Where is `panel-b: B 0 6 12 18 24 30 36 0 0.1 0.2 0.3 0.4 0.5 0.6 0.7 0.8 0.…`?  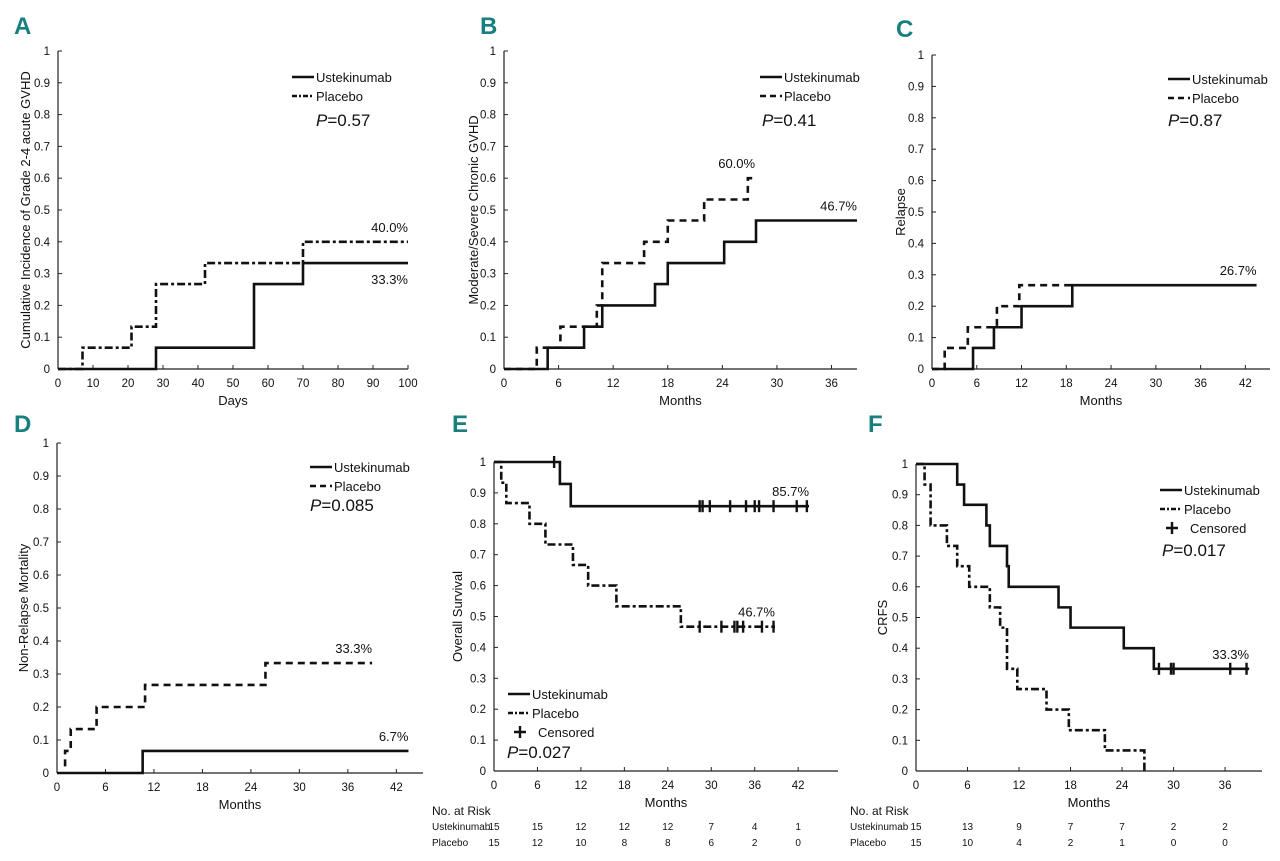
panel-b: B 0 6 12 18 24 30 36 0 0.1 0.2 0.3 0.4 0.5 0.6 0.7 0.8 0.… is located at coordinates (663, 210).